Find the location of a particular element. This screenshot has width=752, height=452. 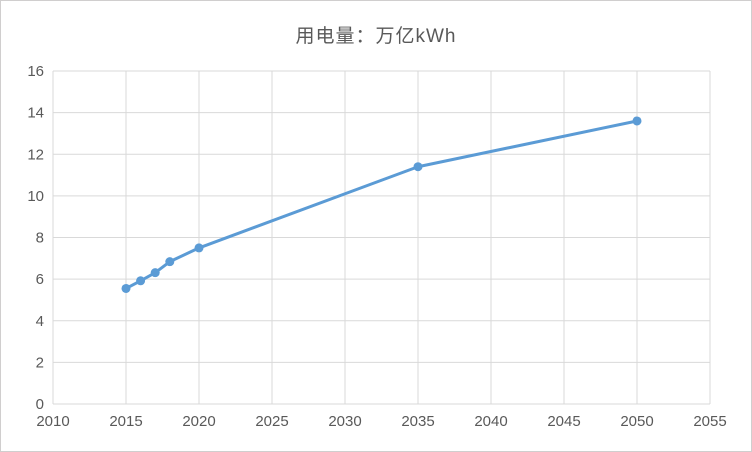

y-tick-label: 4 is located at coordinates (40, 321).